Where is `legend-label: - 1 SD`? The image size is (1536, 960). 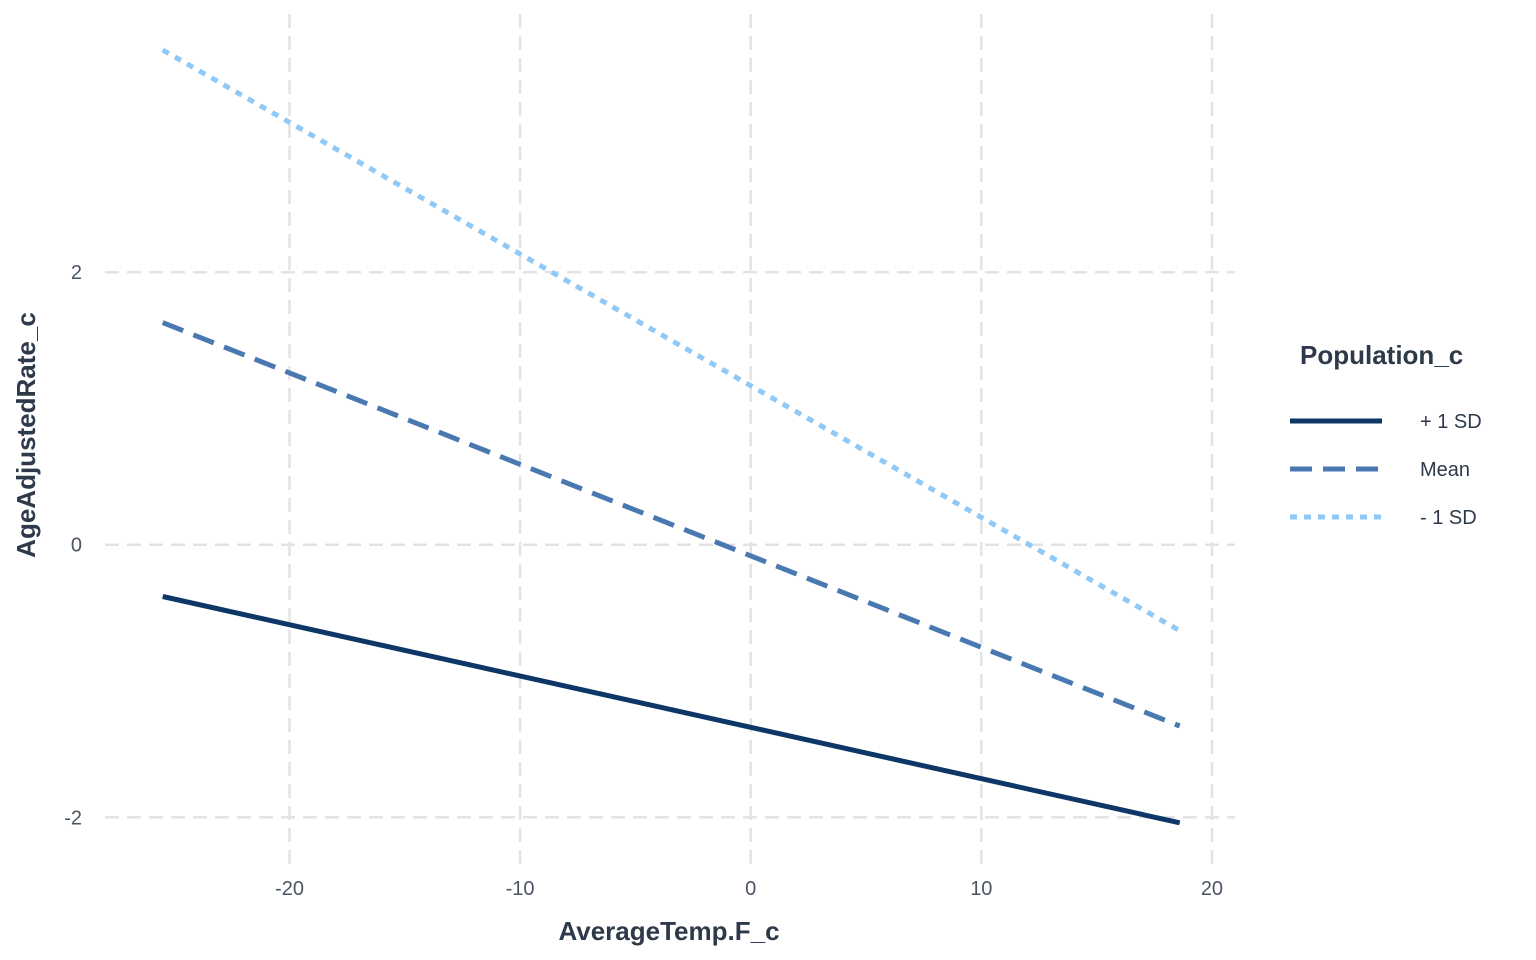
legend-label: - 1 SD is located at coordinates (1448, 518).